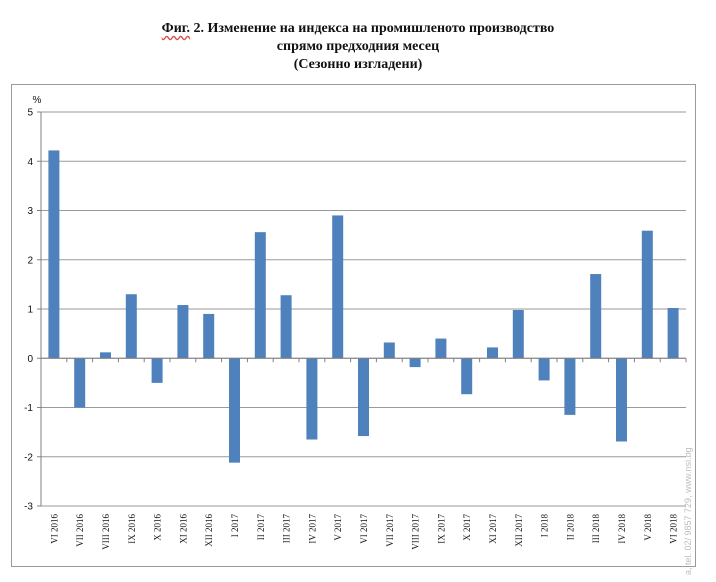 The image size is (716, 582). I want to click on watermark-text: a, tel. 02/ 9857 729, www.nsi.bg, so click(688, 511).